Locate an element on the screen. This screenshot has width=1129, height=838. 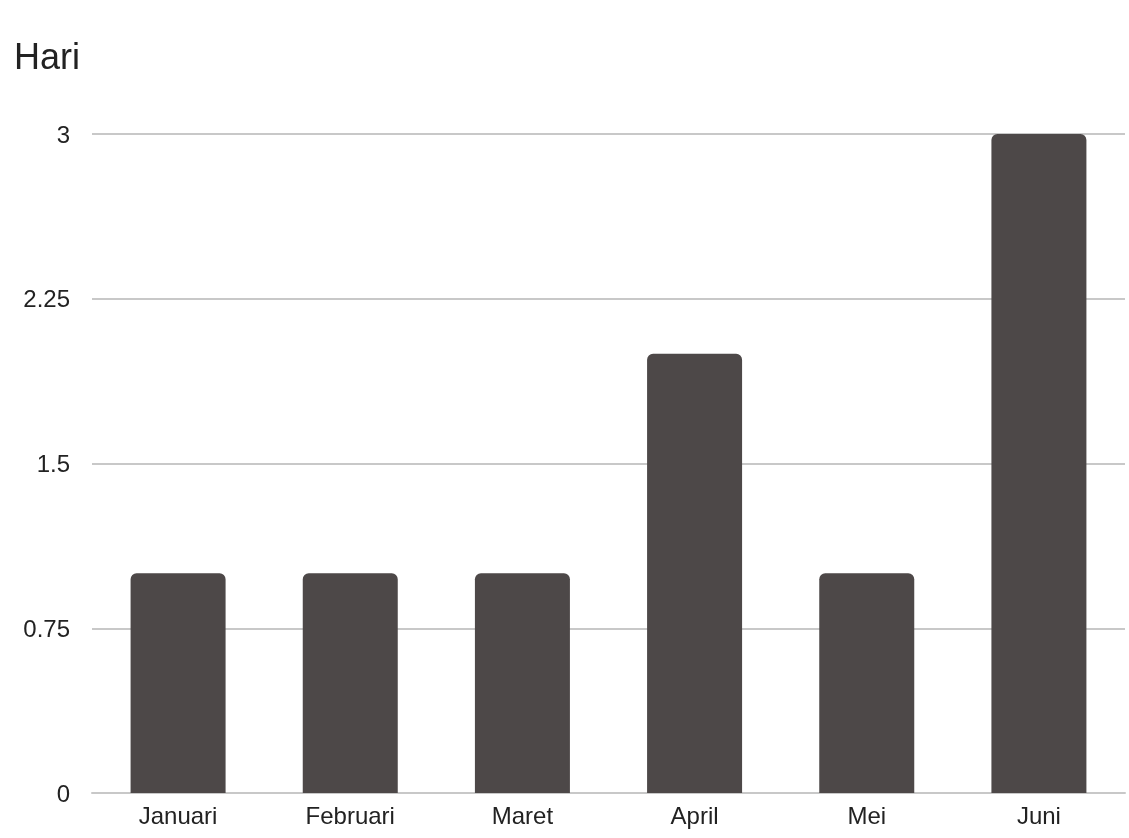
x-tick-label: Januari is located at coordinates (178, 815).